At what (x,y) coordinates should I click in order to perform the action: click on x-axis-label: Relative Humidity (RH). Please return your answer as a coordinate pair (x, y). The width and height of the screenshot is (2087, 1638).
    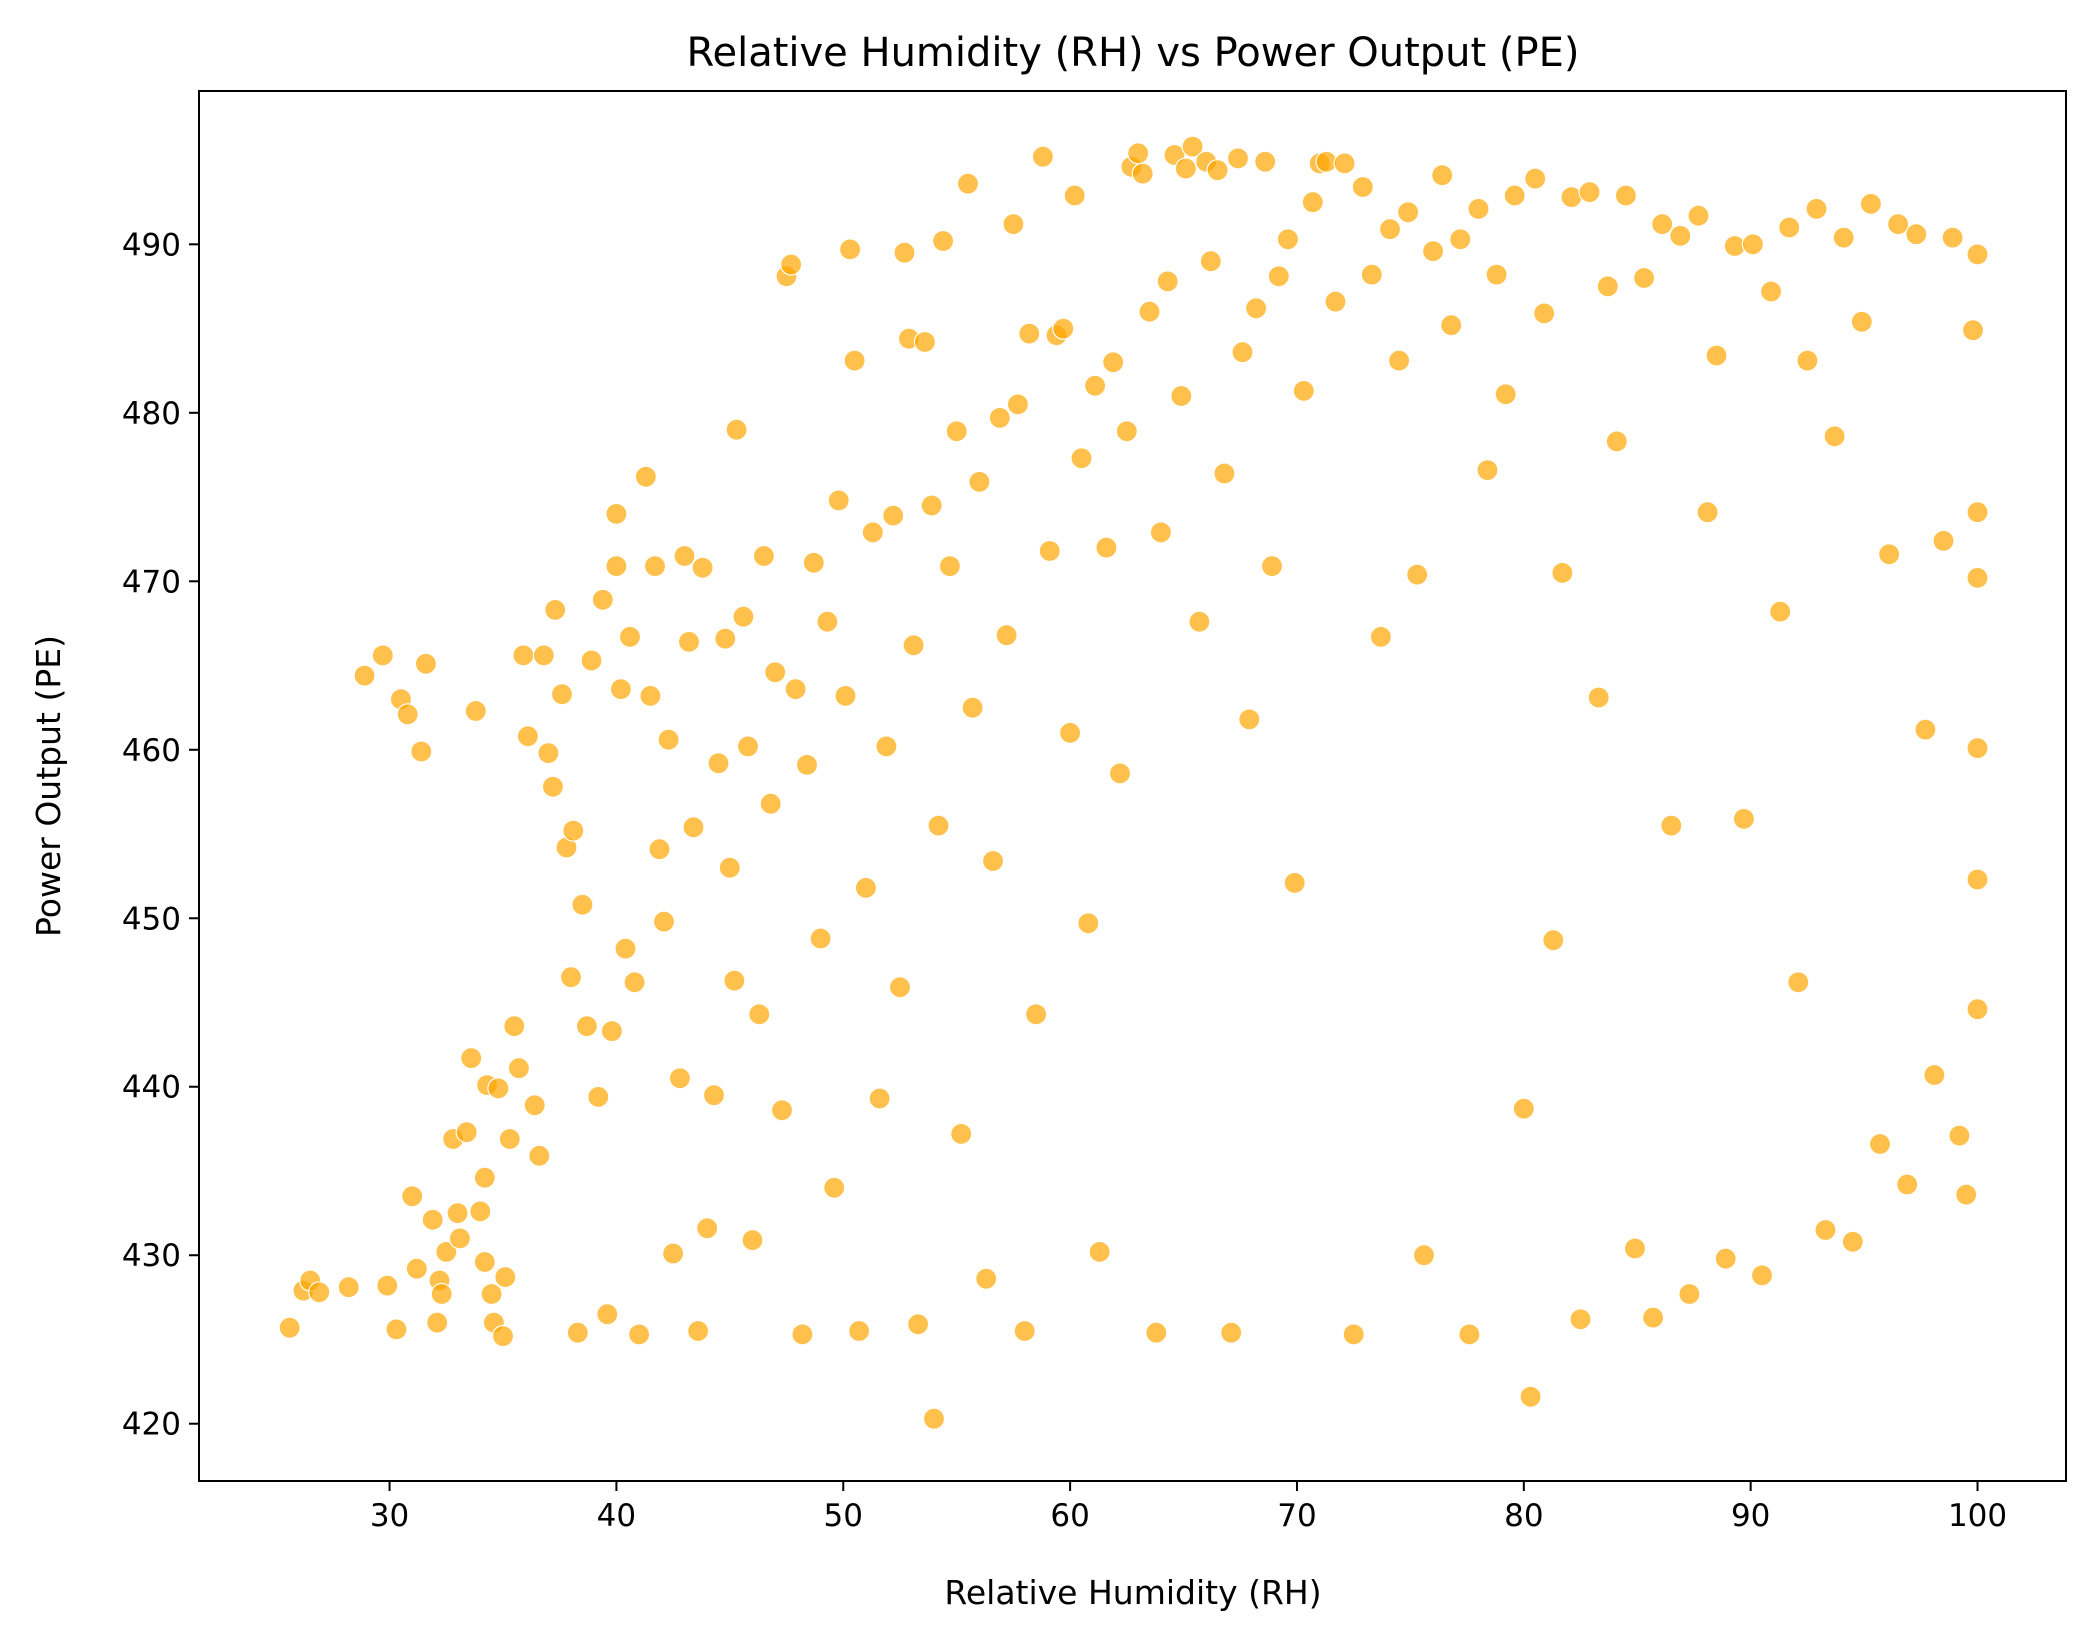
    Looking at the image, I should click on (1132, 1592).